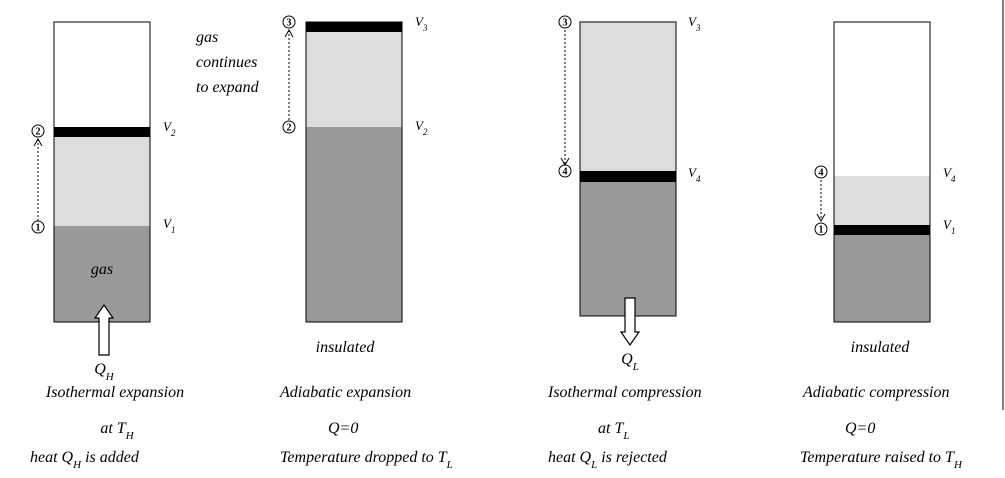 This screenshot has height=478, width=1005. Describe the element at coordinates (877, 457) in the screenshot. I see `text-part: Temperature raised to T` at that location.